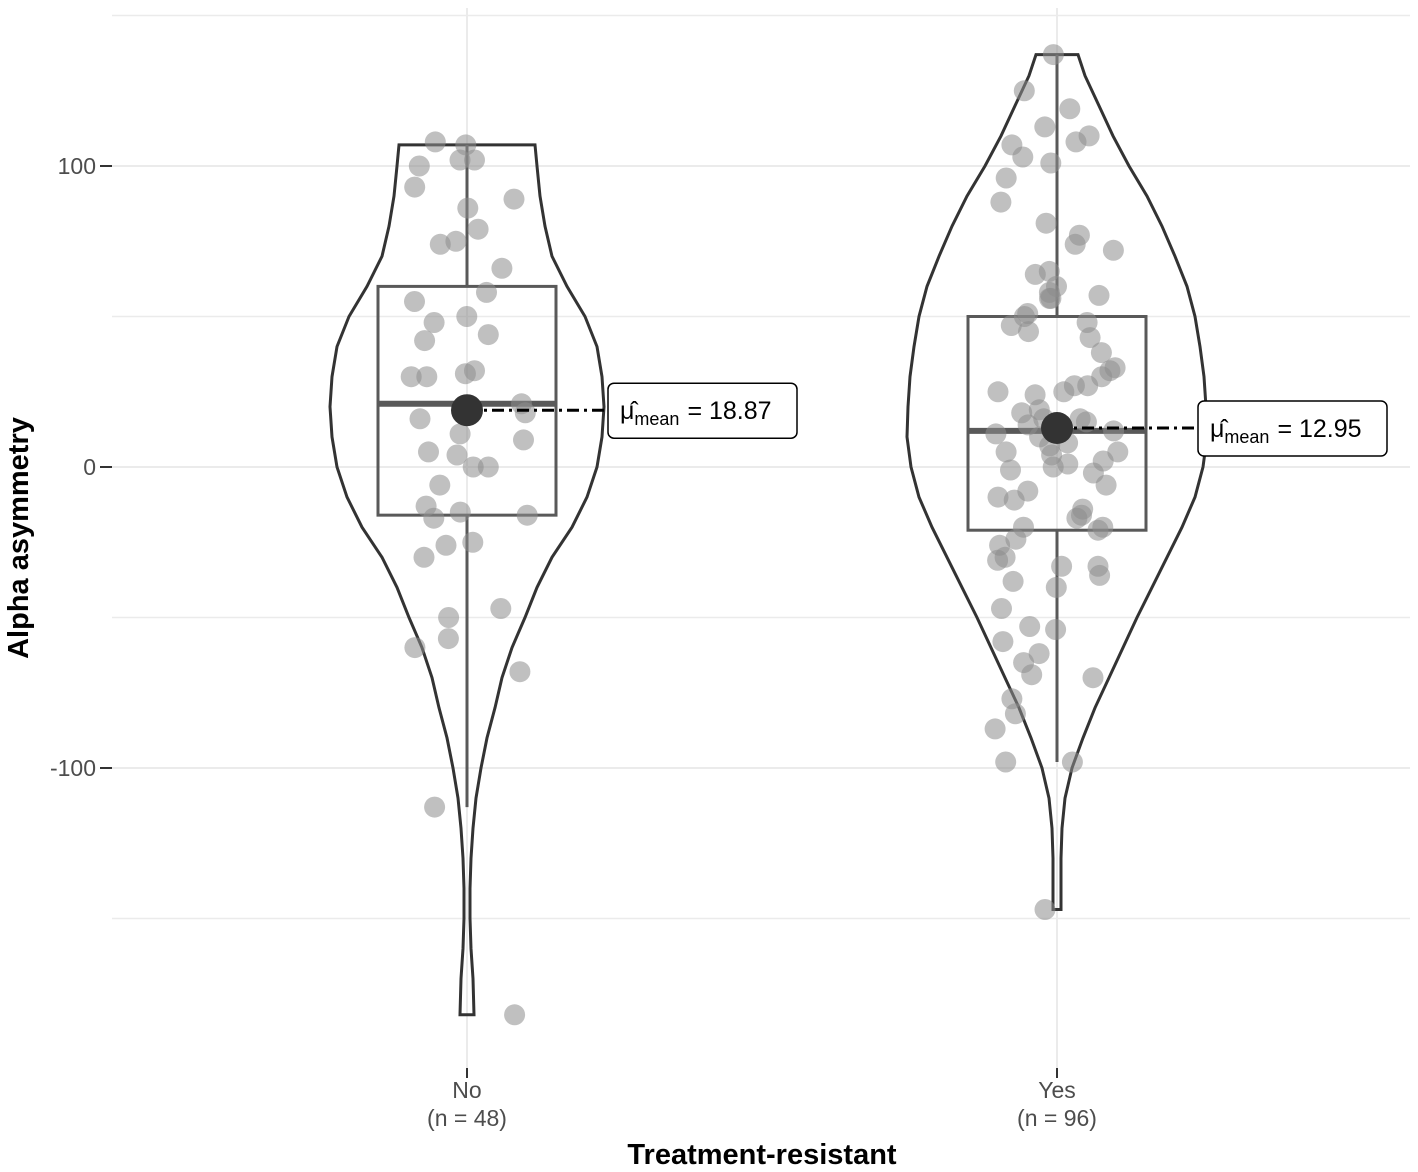  I want to click on x-tick-label: No, so click(466, 1090).